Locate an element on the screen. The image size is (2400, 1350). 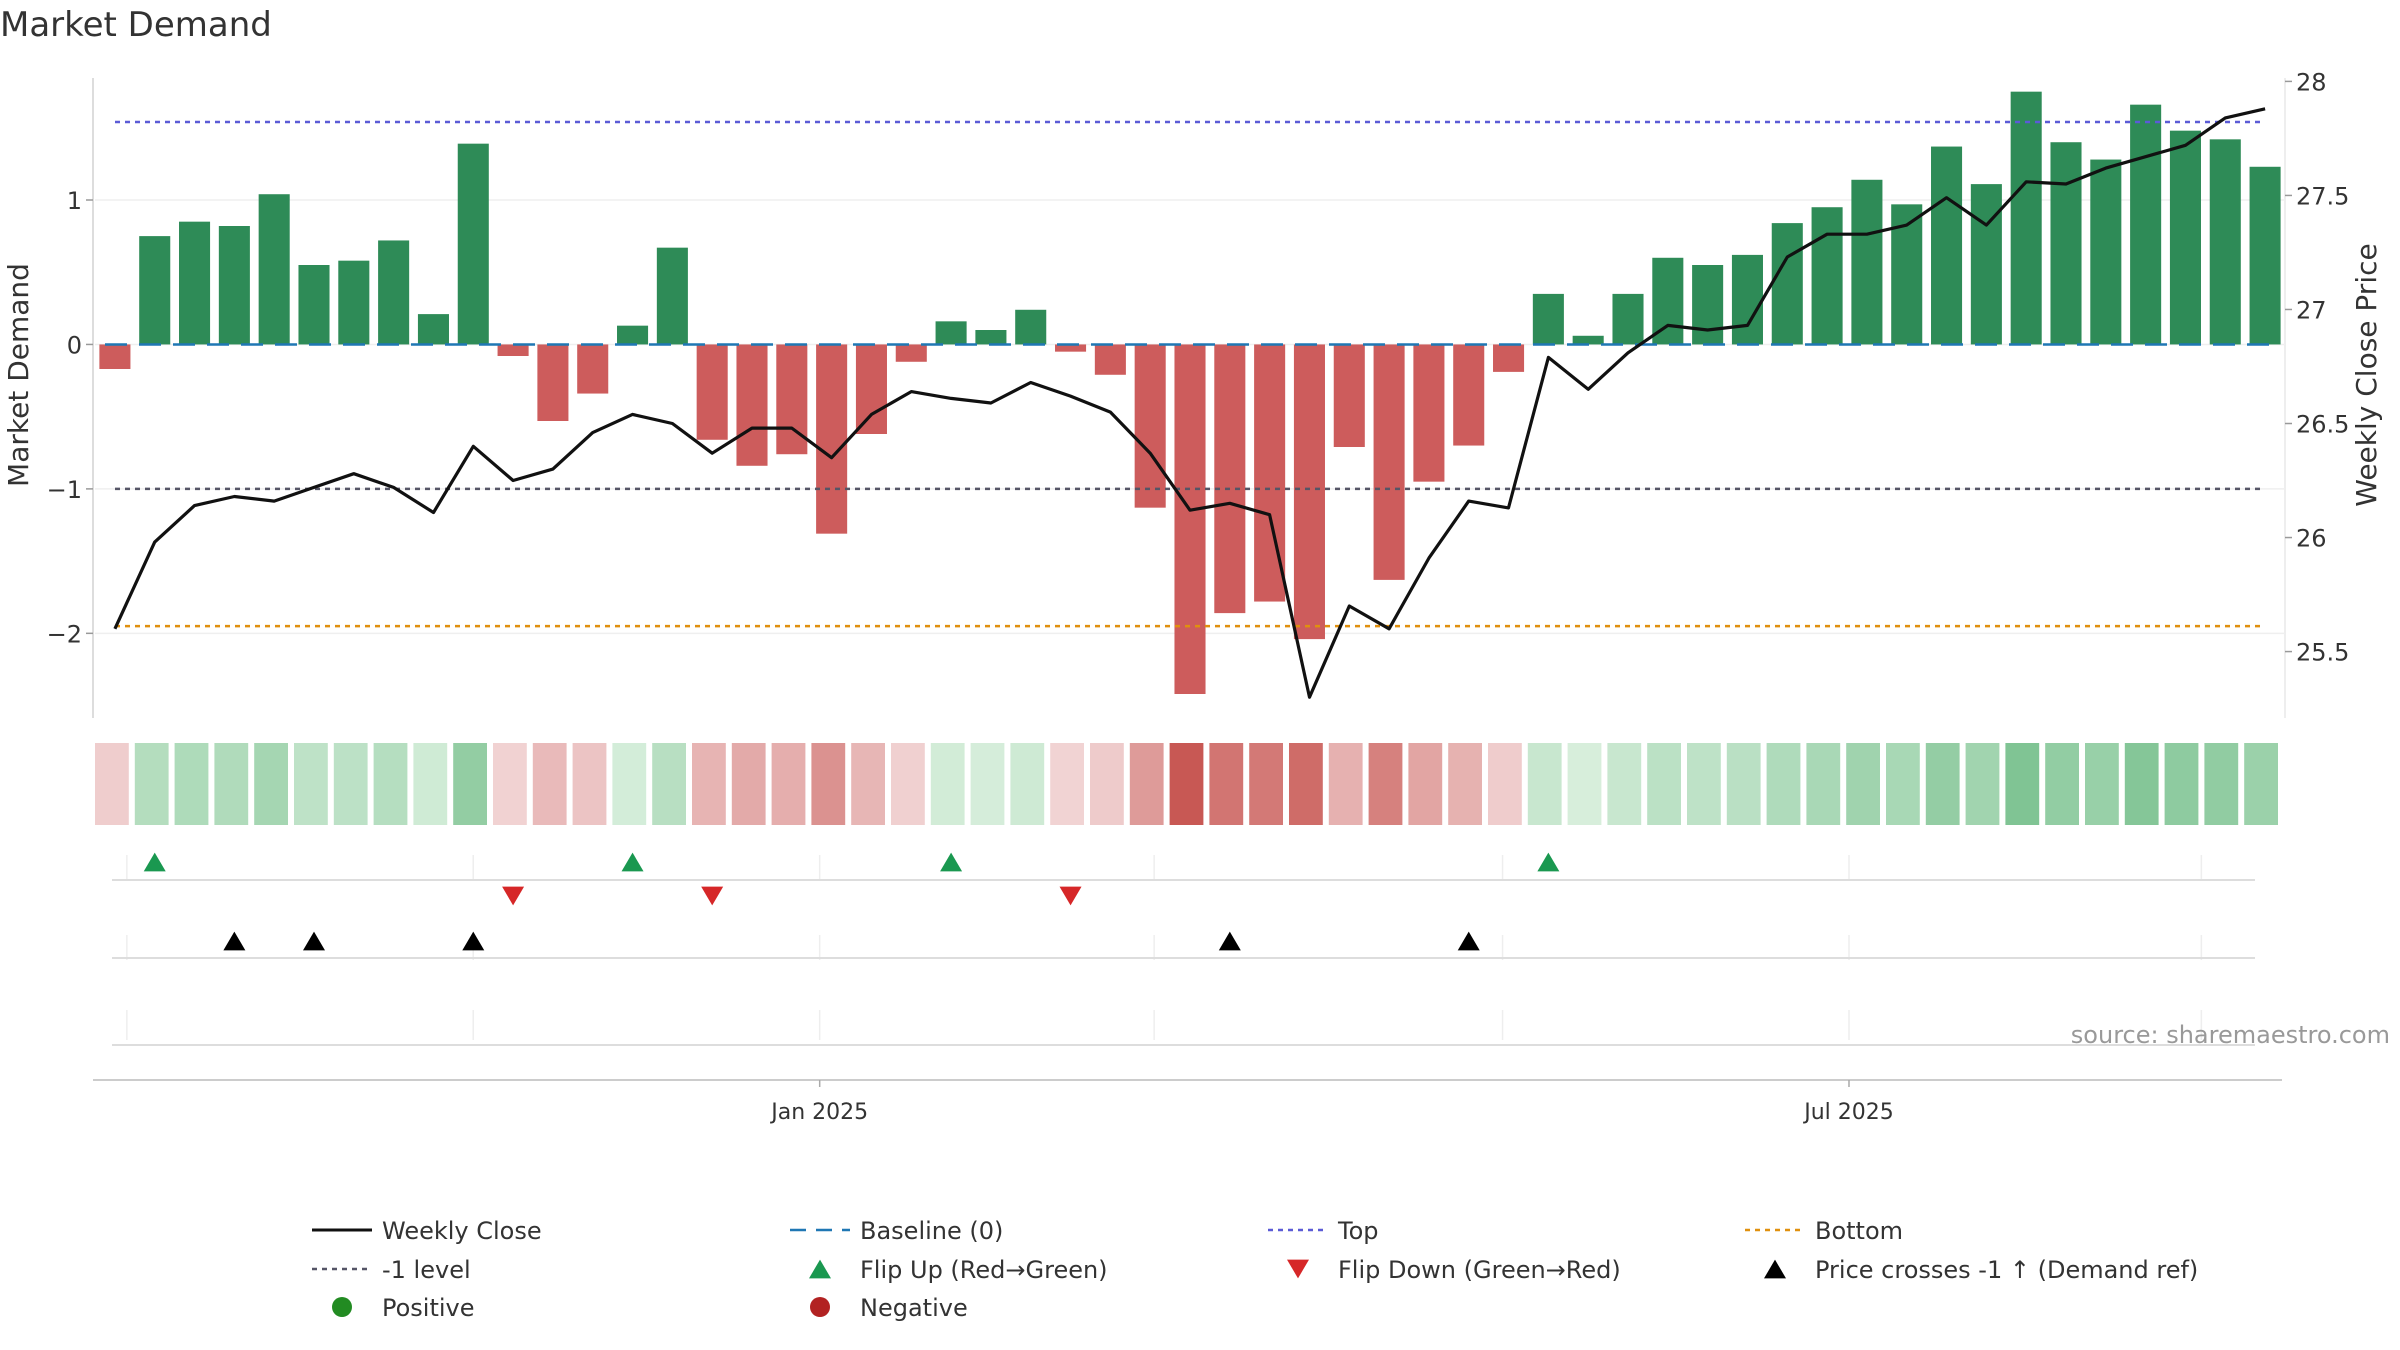
legend-swatch-flip-down is located at coordinates (1298, 1269).